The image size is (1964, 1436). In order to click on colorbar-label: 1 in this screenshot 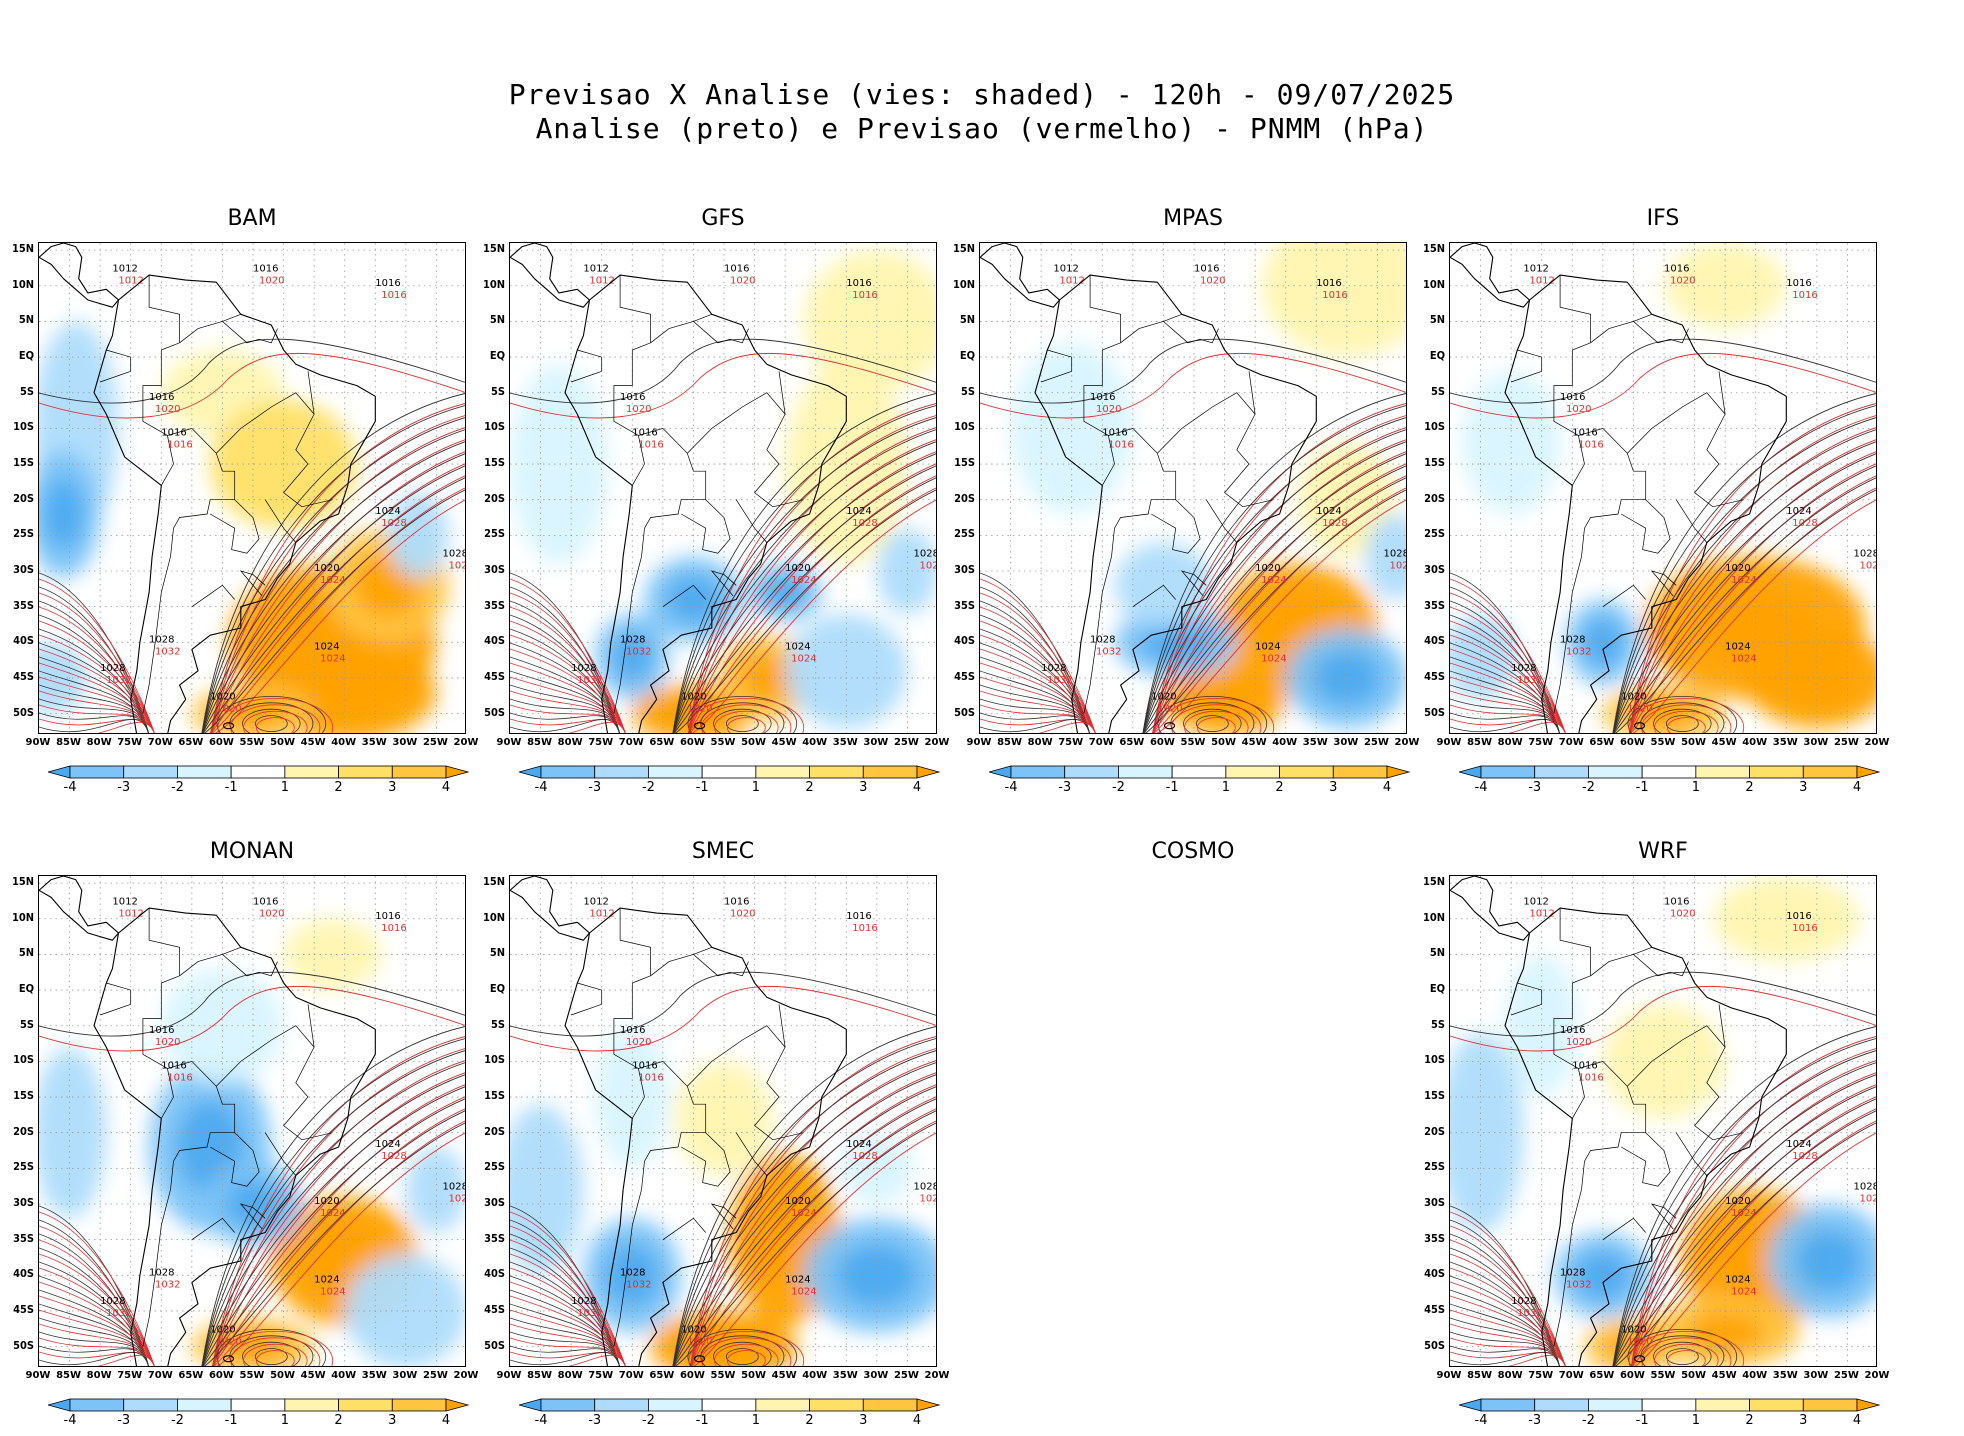, I will do `click(284, 787)`.